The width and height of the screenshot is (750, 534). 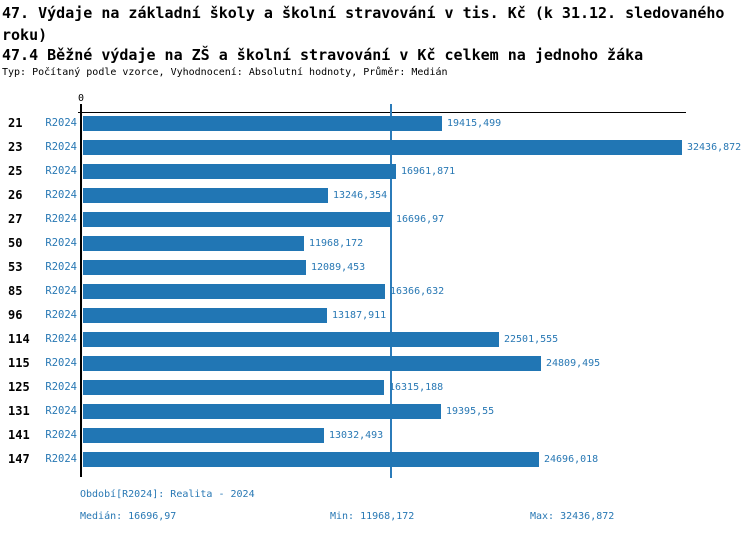 What do you see at coordinates (338, 267) in the screenshot?
I see `bar-value-label: 12089,453` at bounding box center [338, 267].